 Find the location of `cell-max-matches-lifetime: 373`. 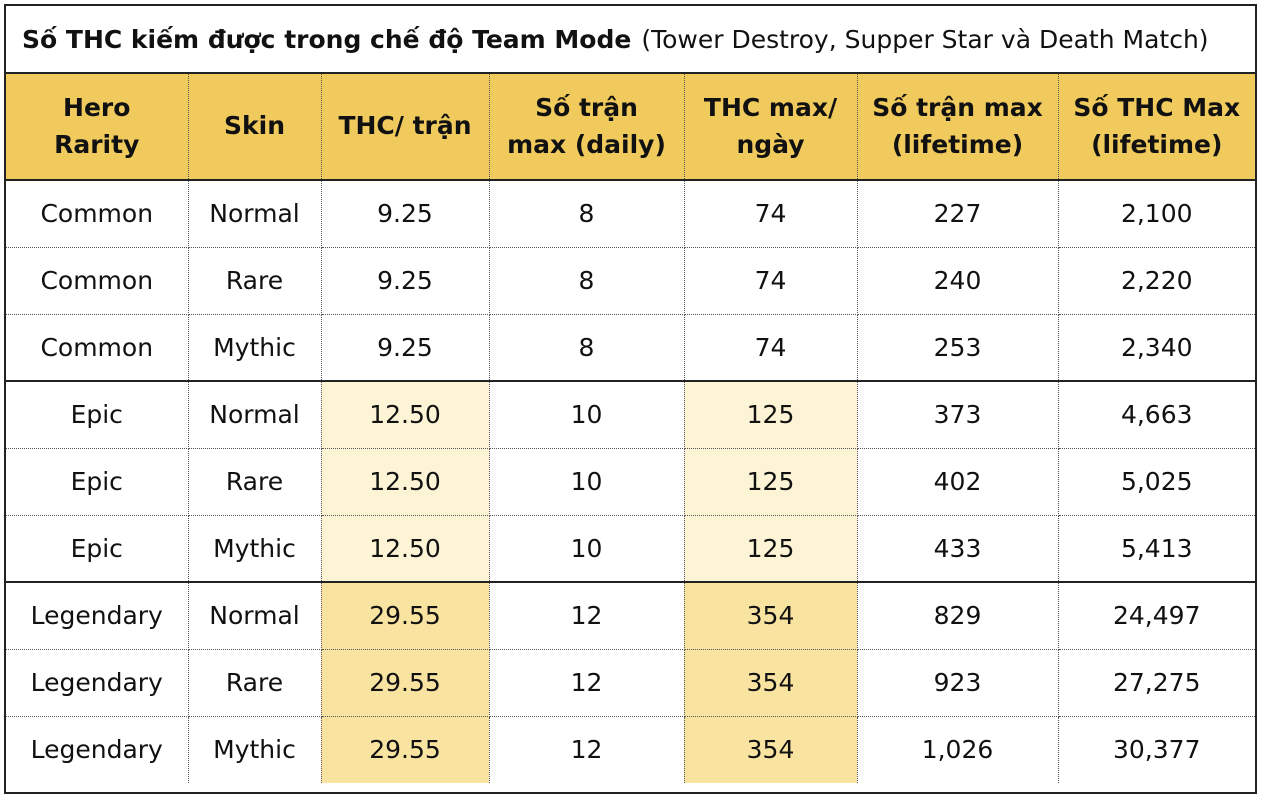

cell-max-matches-lifetime: 373 is located at coordinates (958, 415).